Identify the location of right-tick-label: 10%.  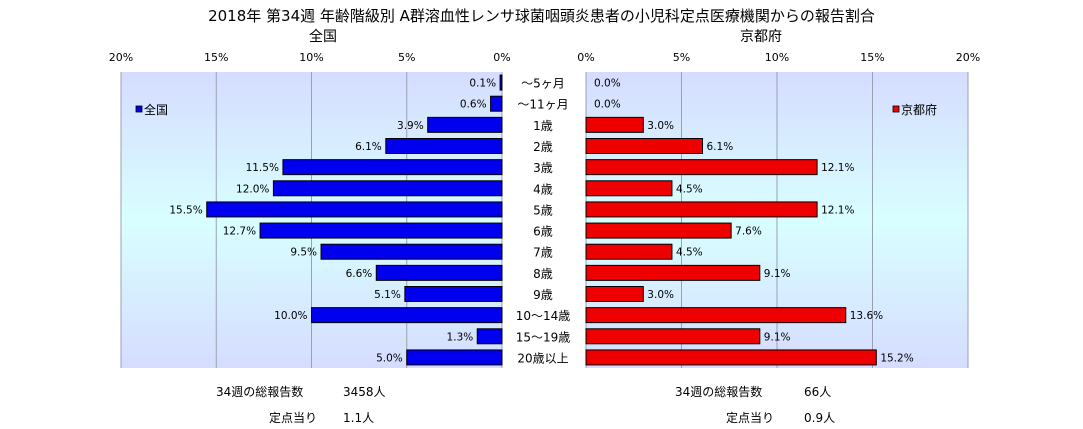
(777, 57).